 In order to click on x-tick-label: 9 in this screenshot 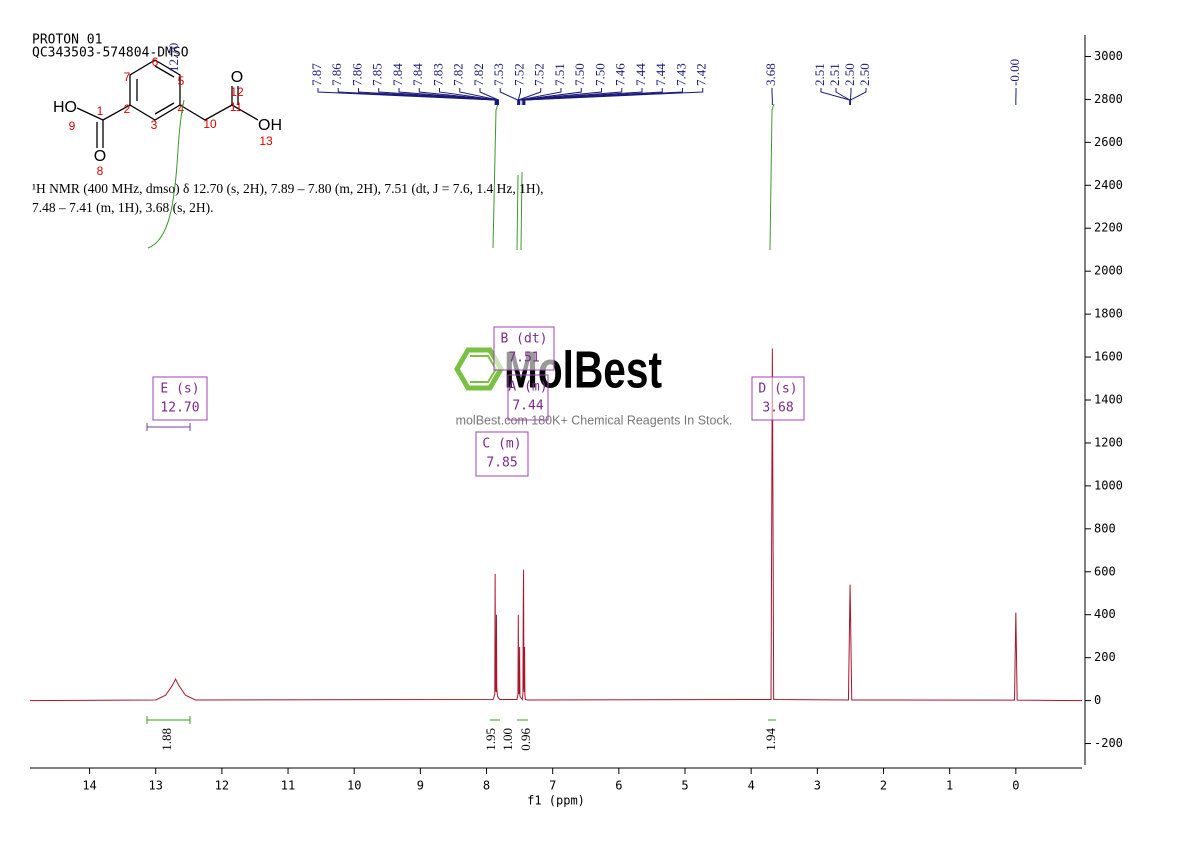, I will do `click(420, 786)`.